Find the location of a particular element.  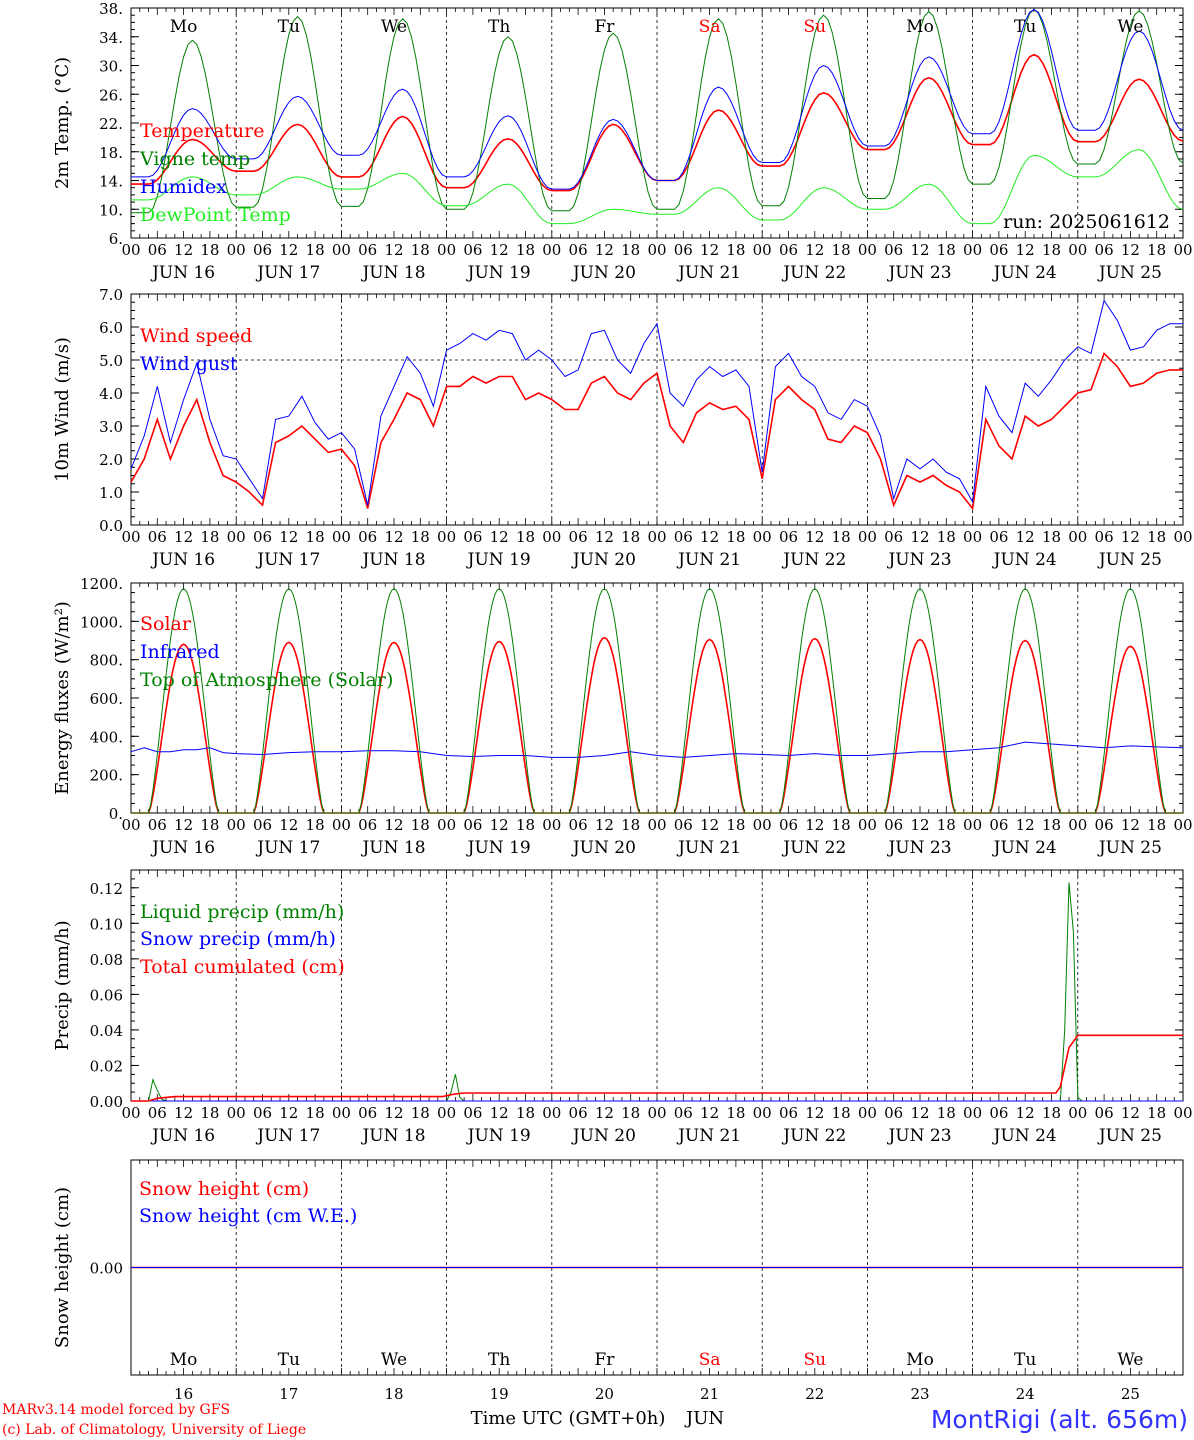

weekday-label: Su is located at coordinates (814, 27).